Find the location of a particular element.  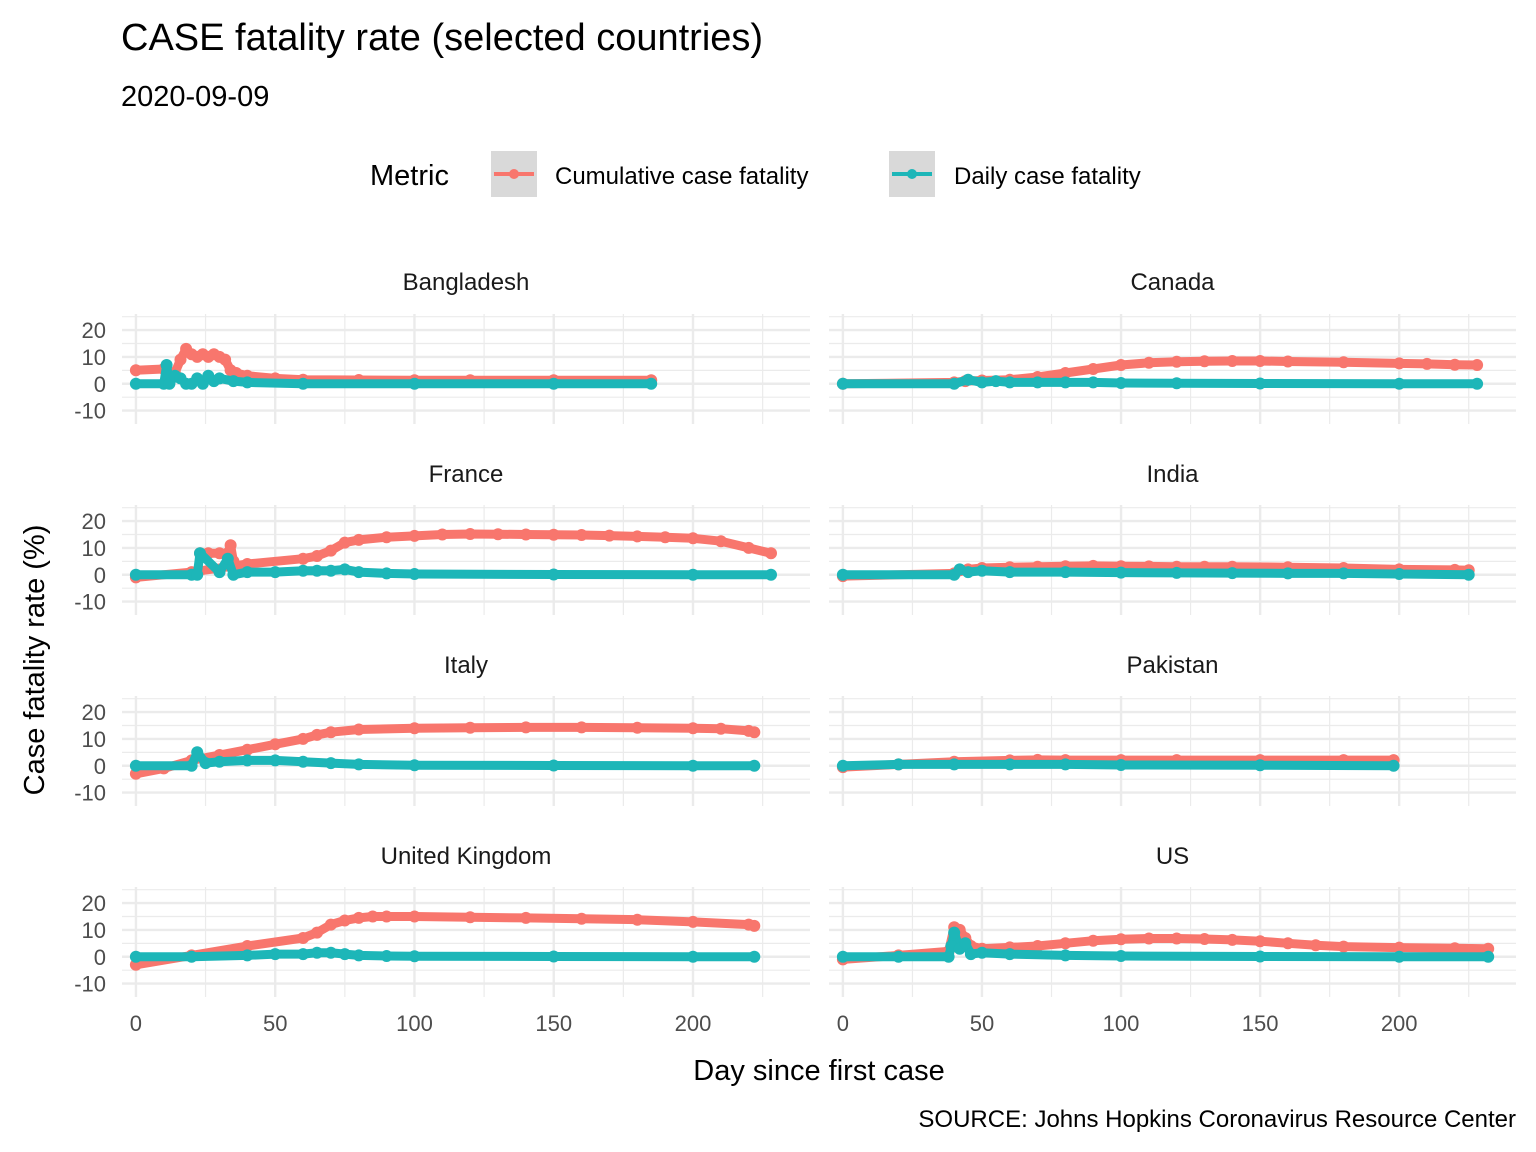

legend-title: Metric is located at coordinates (409, 176).